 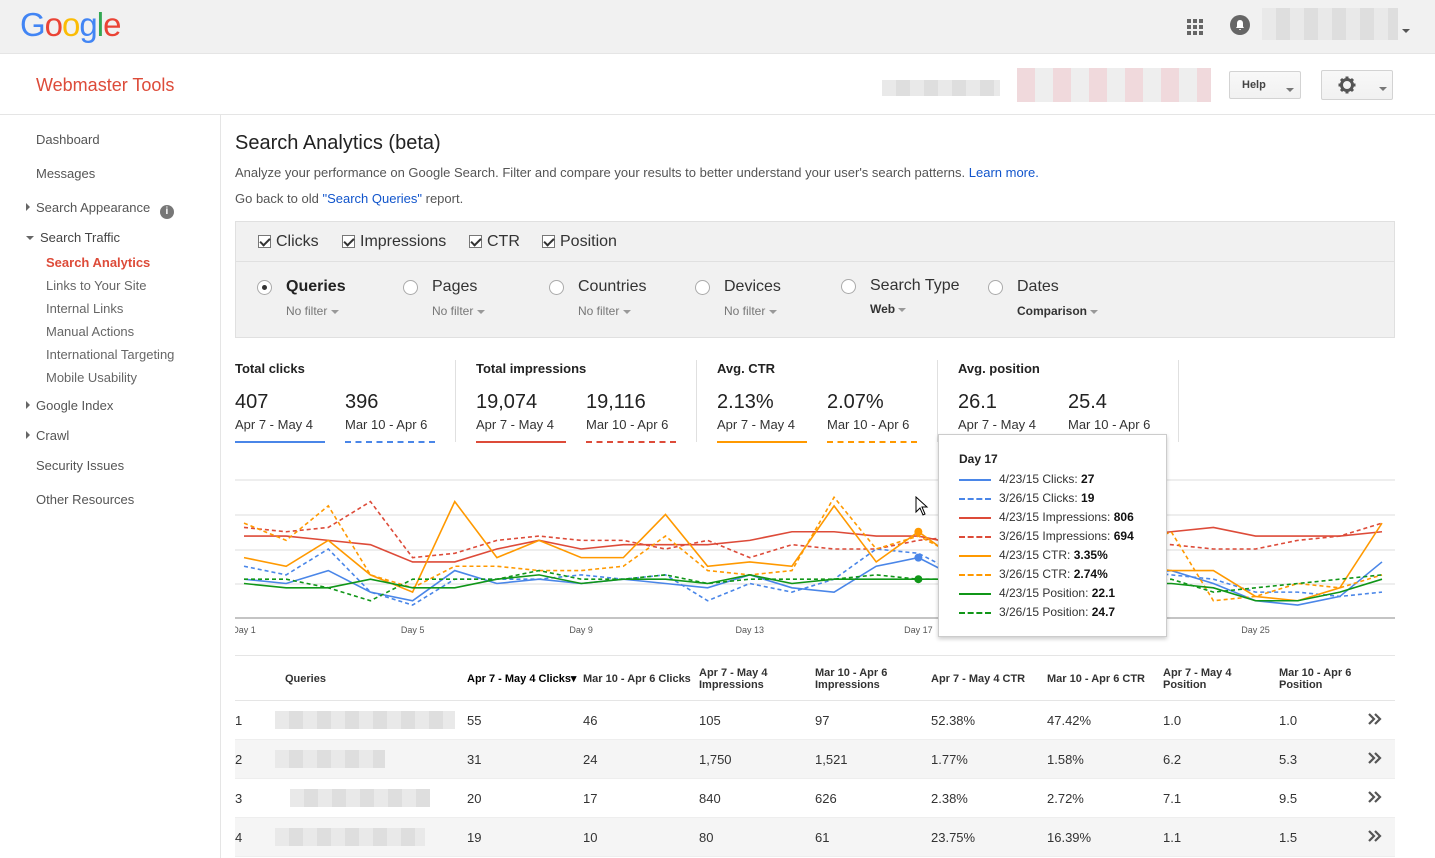 I want to click on table-cell: 1.1, so click(x=1172, y=837).